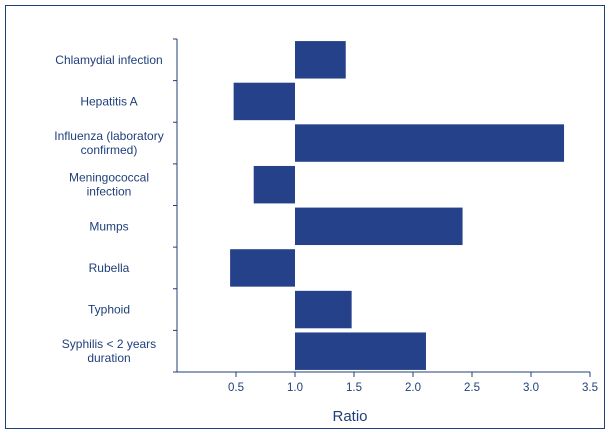  What do you see at coordinates (472, 388) in the screenshot?
I see `x-tick-label-4: 2.5` at bounding box center [472, 388].